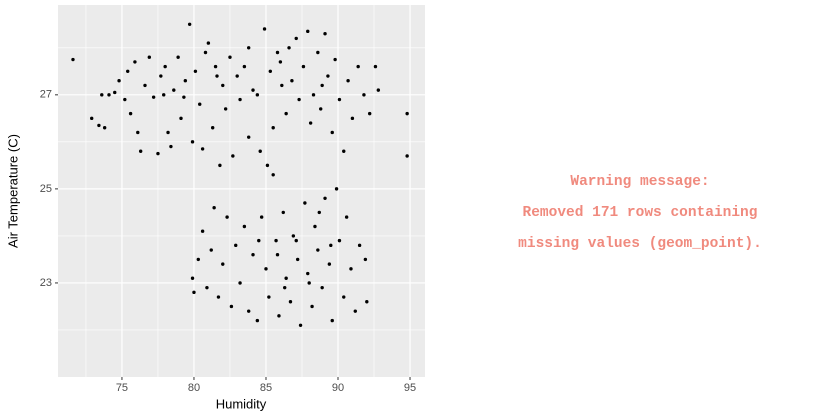 The width and height of the screenshot is (829, 414). I want to click on warning-line: Warning message:, so click(639, 182).